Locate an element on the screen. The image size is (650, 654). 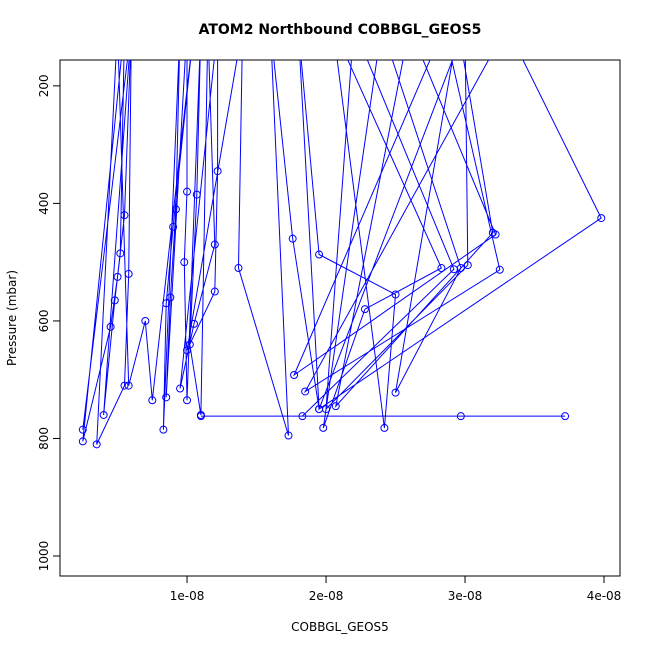
y-axis-label: Pressure (mbar) is located at coordinates (12, 318).